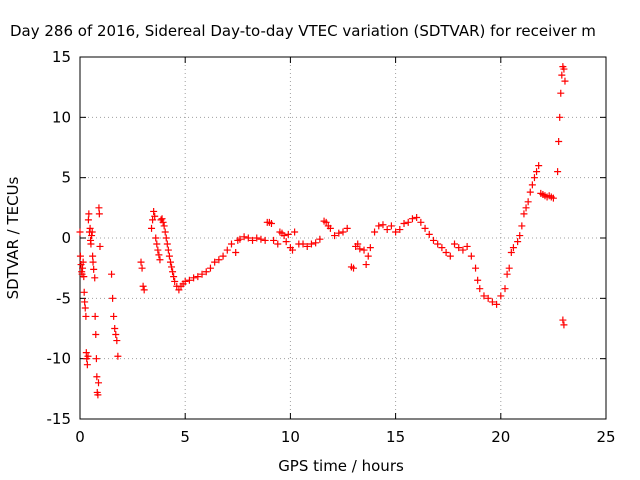 The height and width of the screenshot is (480, 640). What do you see at coordinates (80, 437) in the screenshot?
I see `x-tick-label: 0` at bounding box center [80, 437].